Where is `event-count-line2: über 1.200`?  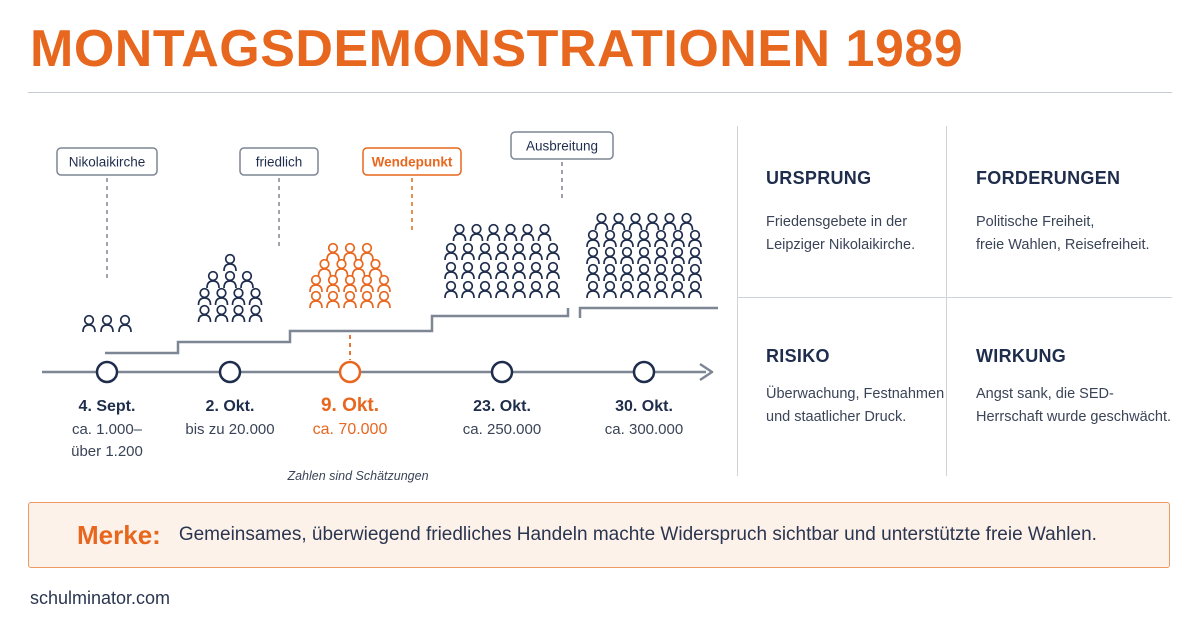
event-count-line2: über 1.200 is located at coordinates (107, 451).